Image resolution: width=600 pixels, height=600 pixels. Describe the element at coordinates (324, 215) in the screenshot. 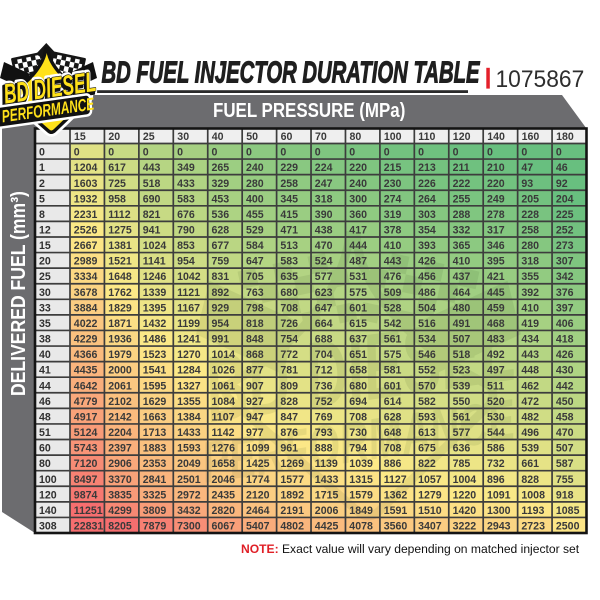

I see `svg-text: 390` at that location.